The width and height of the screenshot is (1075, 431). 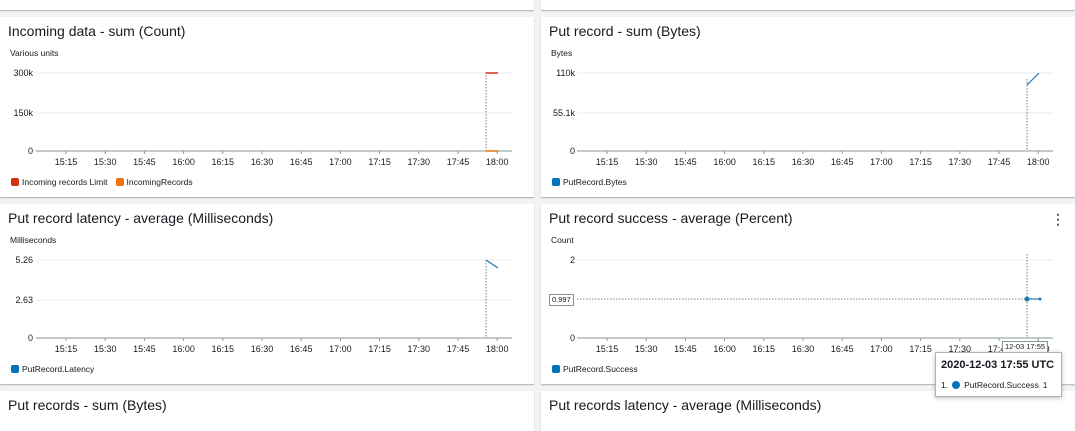 I want to click on legend-label: Incoming records Limit, so click(x=65, y=182).